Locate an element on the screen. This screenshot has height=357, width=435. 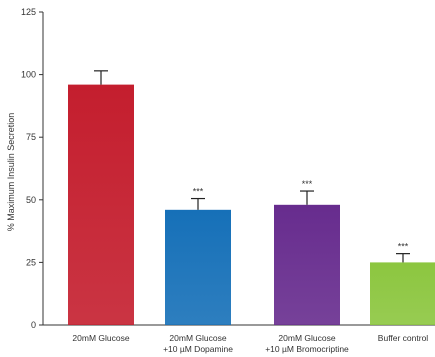
x-category-label-2: +10 µM Dopamine is located at coordinates (198, 349).